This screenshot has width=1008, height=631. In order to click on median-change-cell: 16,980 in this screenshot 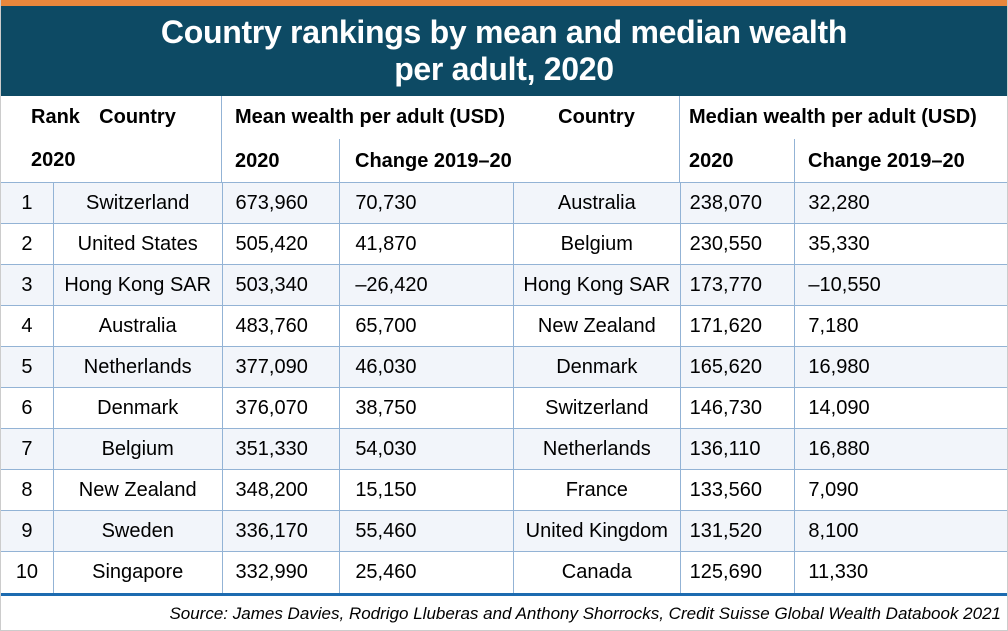, I will do `click(839, 366)`.